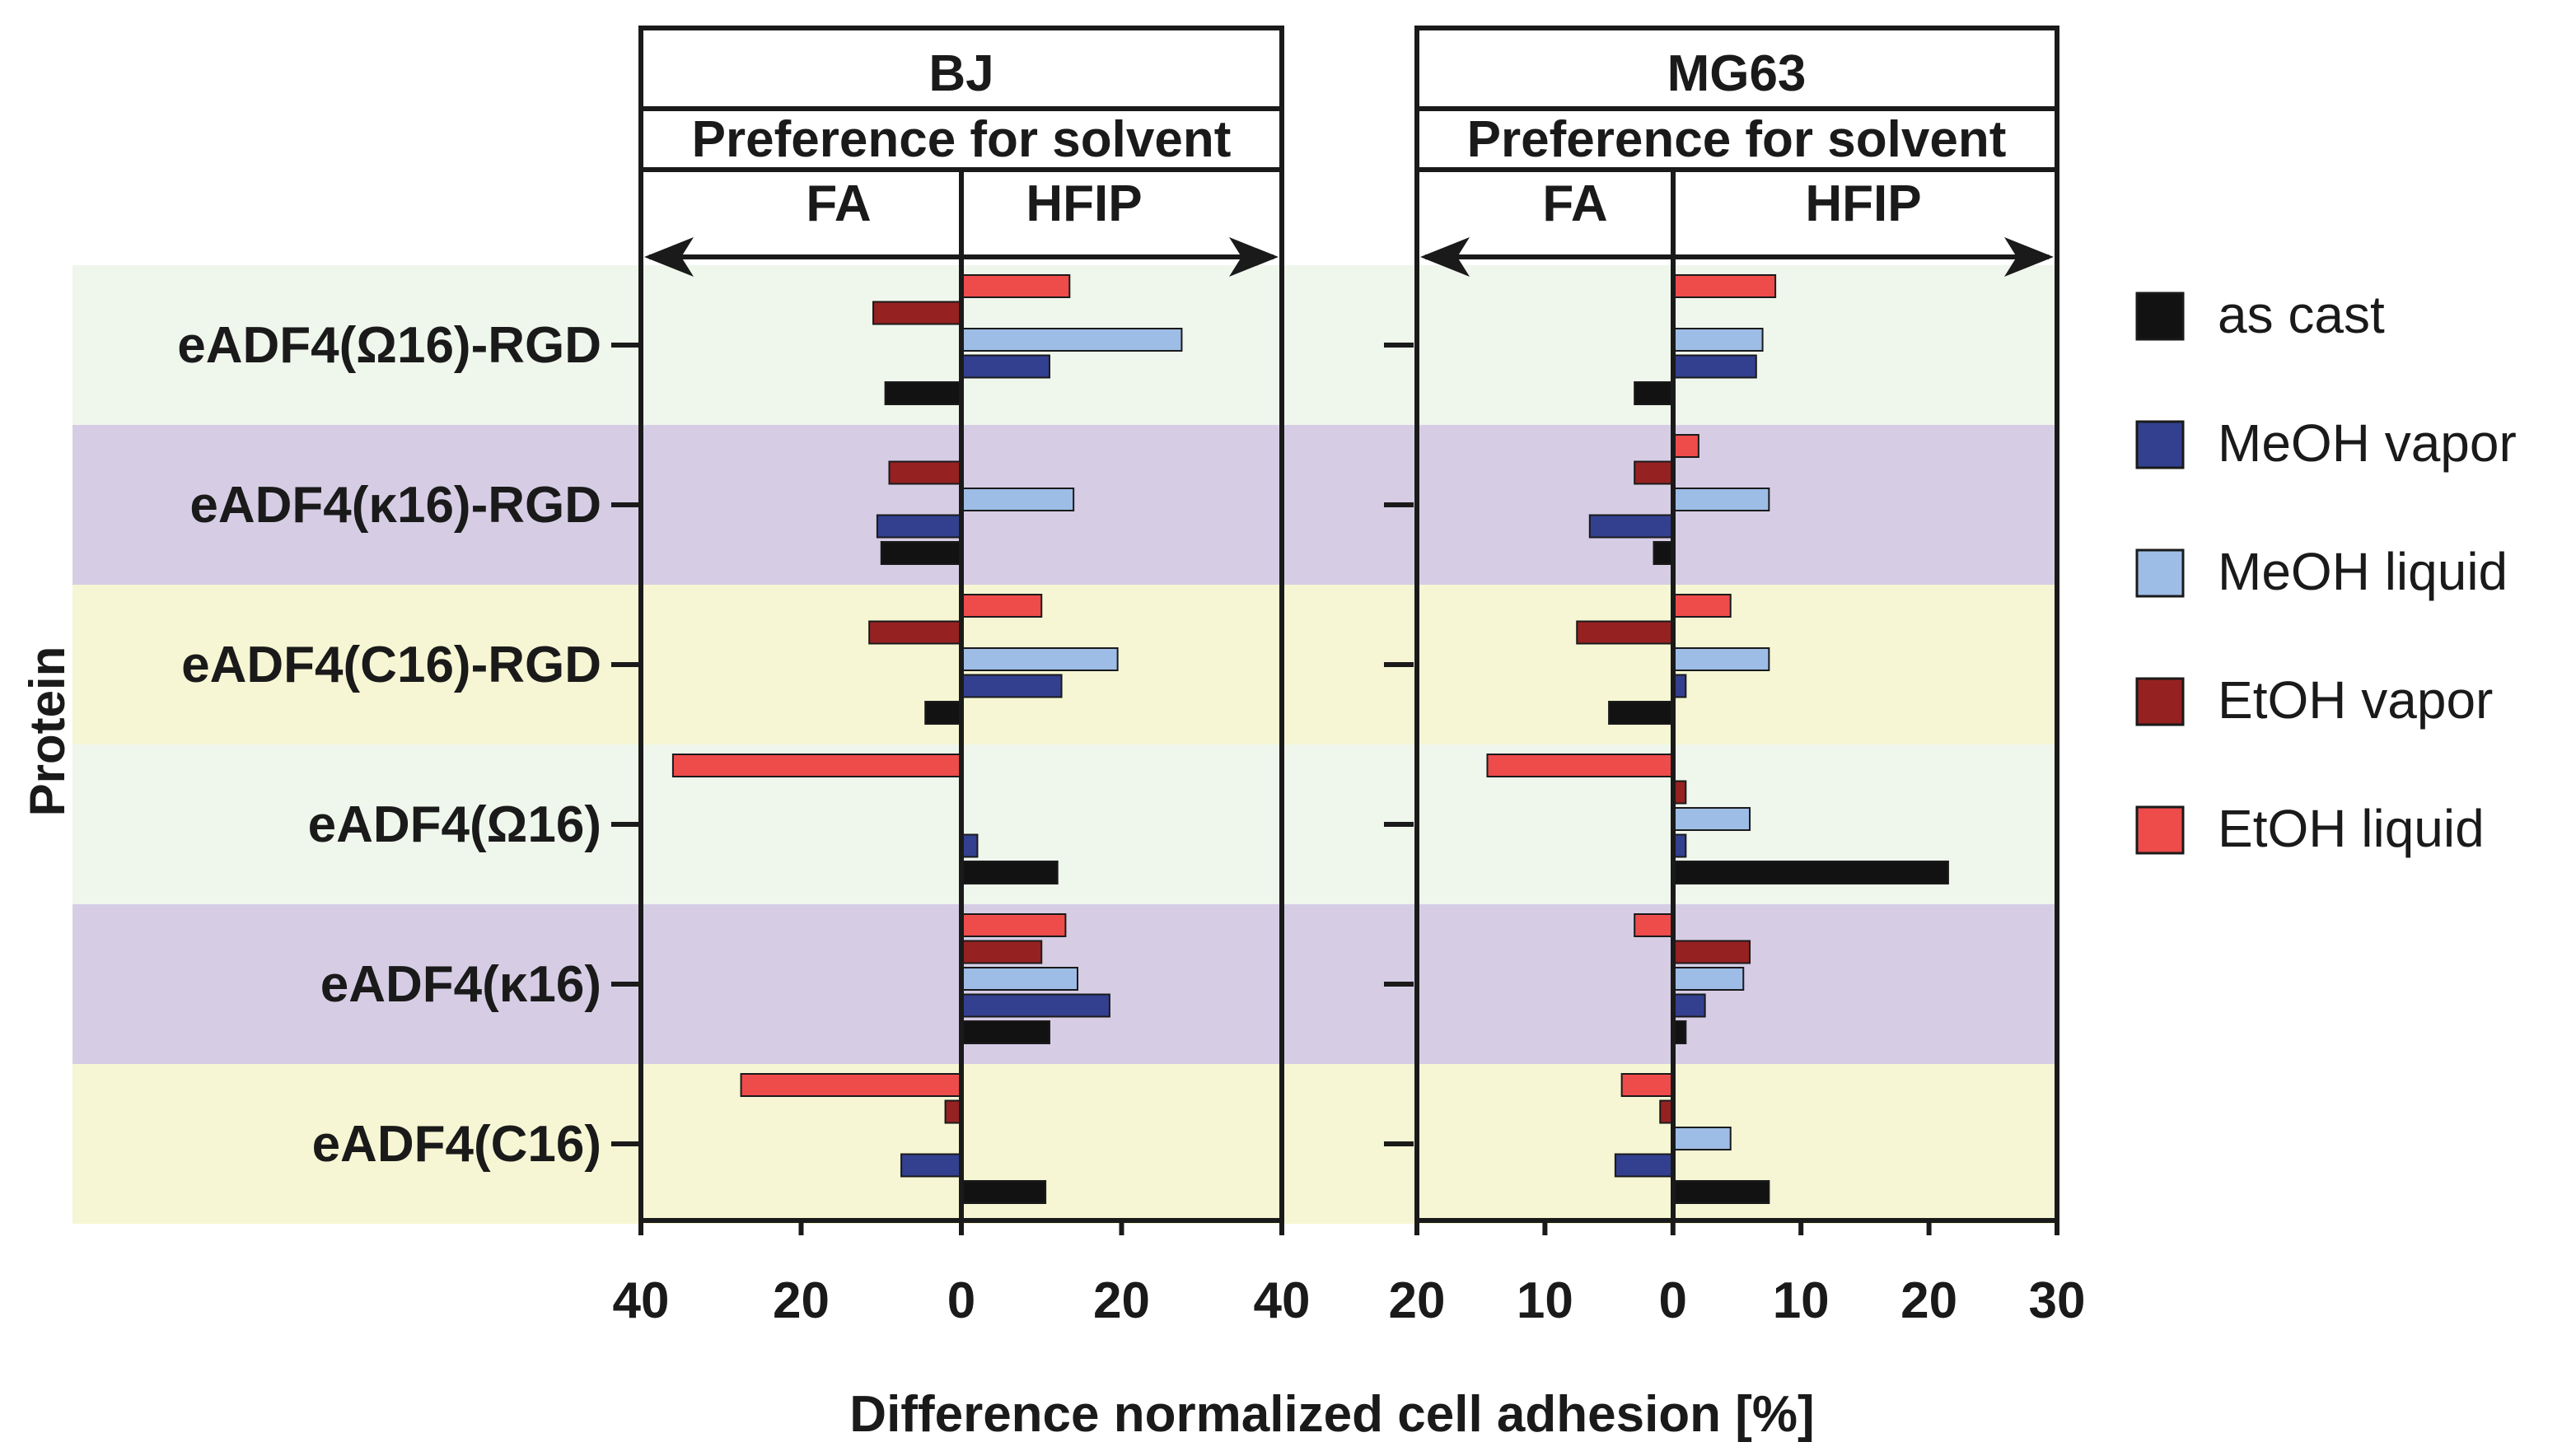 The height and width of the screenshot is (1456, 2576). Describe the element at coordinates (1016, 286) in the screenshot. I see `bar-bj-eadf4-16-rgd-etoh-liquid` at that location.